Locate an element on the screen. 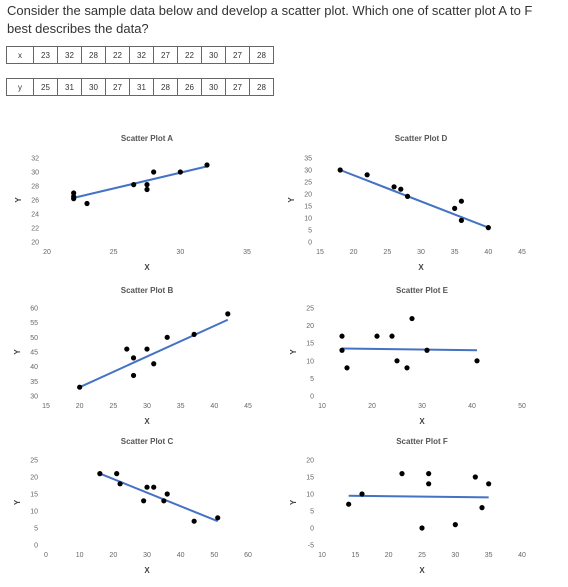 Image resolution: width=568 pixels, height=587 pixels. x-data-table: x 23 32 28 22 32 27 22 30 27 28 is located at coordinates (140, 55).